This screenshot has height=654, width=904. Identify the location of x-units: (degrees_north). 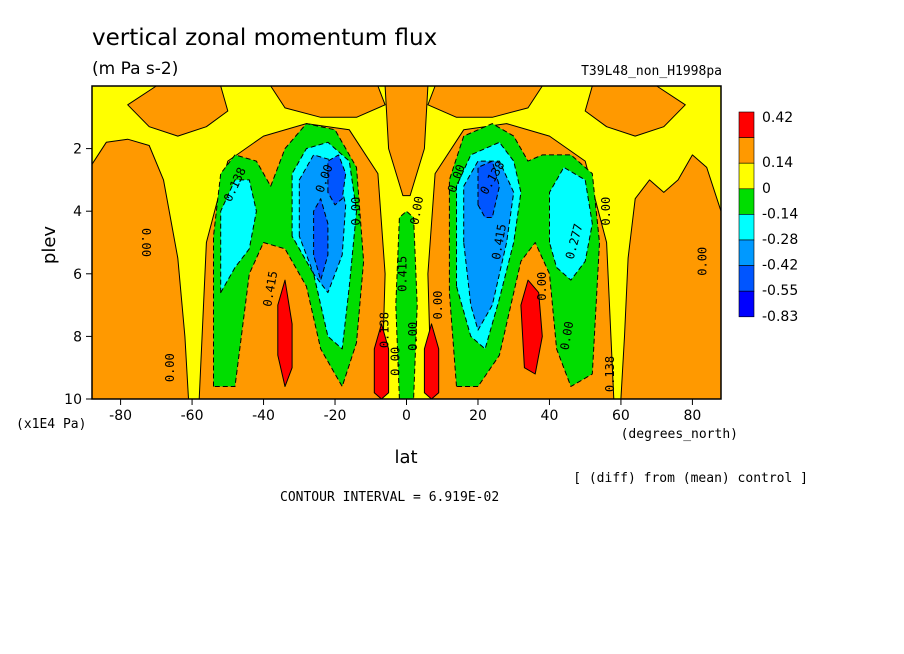
(679, 434).